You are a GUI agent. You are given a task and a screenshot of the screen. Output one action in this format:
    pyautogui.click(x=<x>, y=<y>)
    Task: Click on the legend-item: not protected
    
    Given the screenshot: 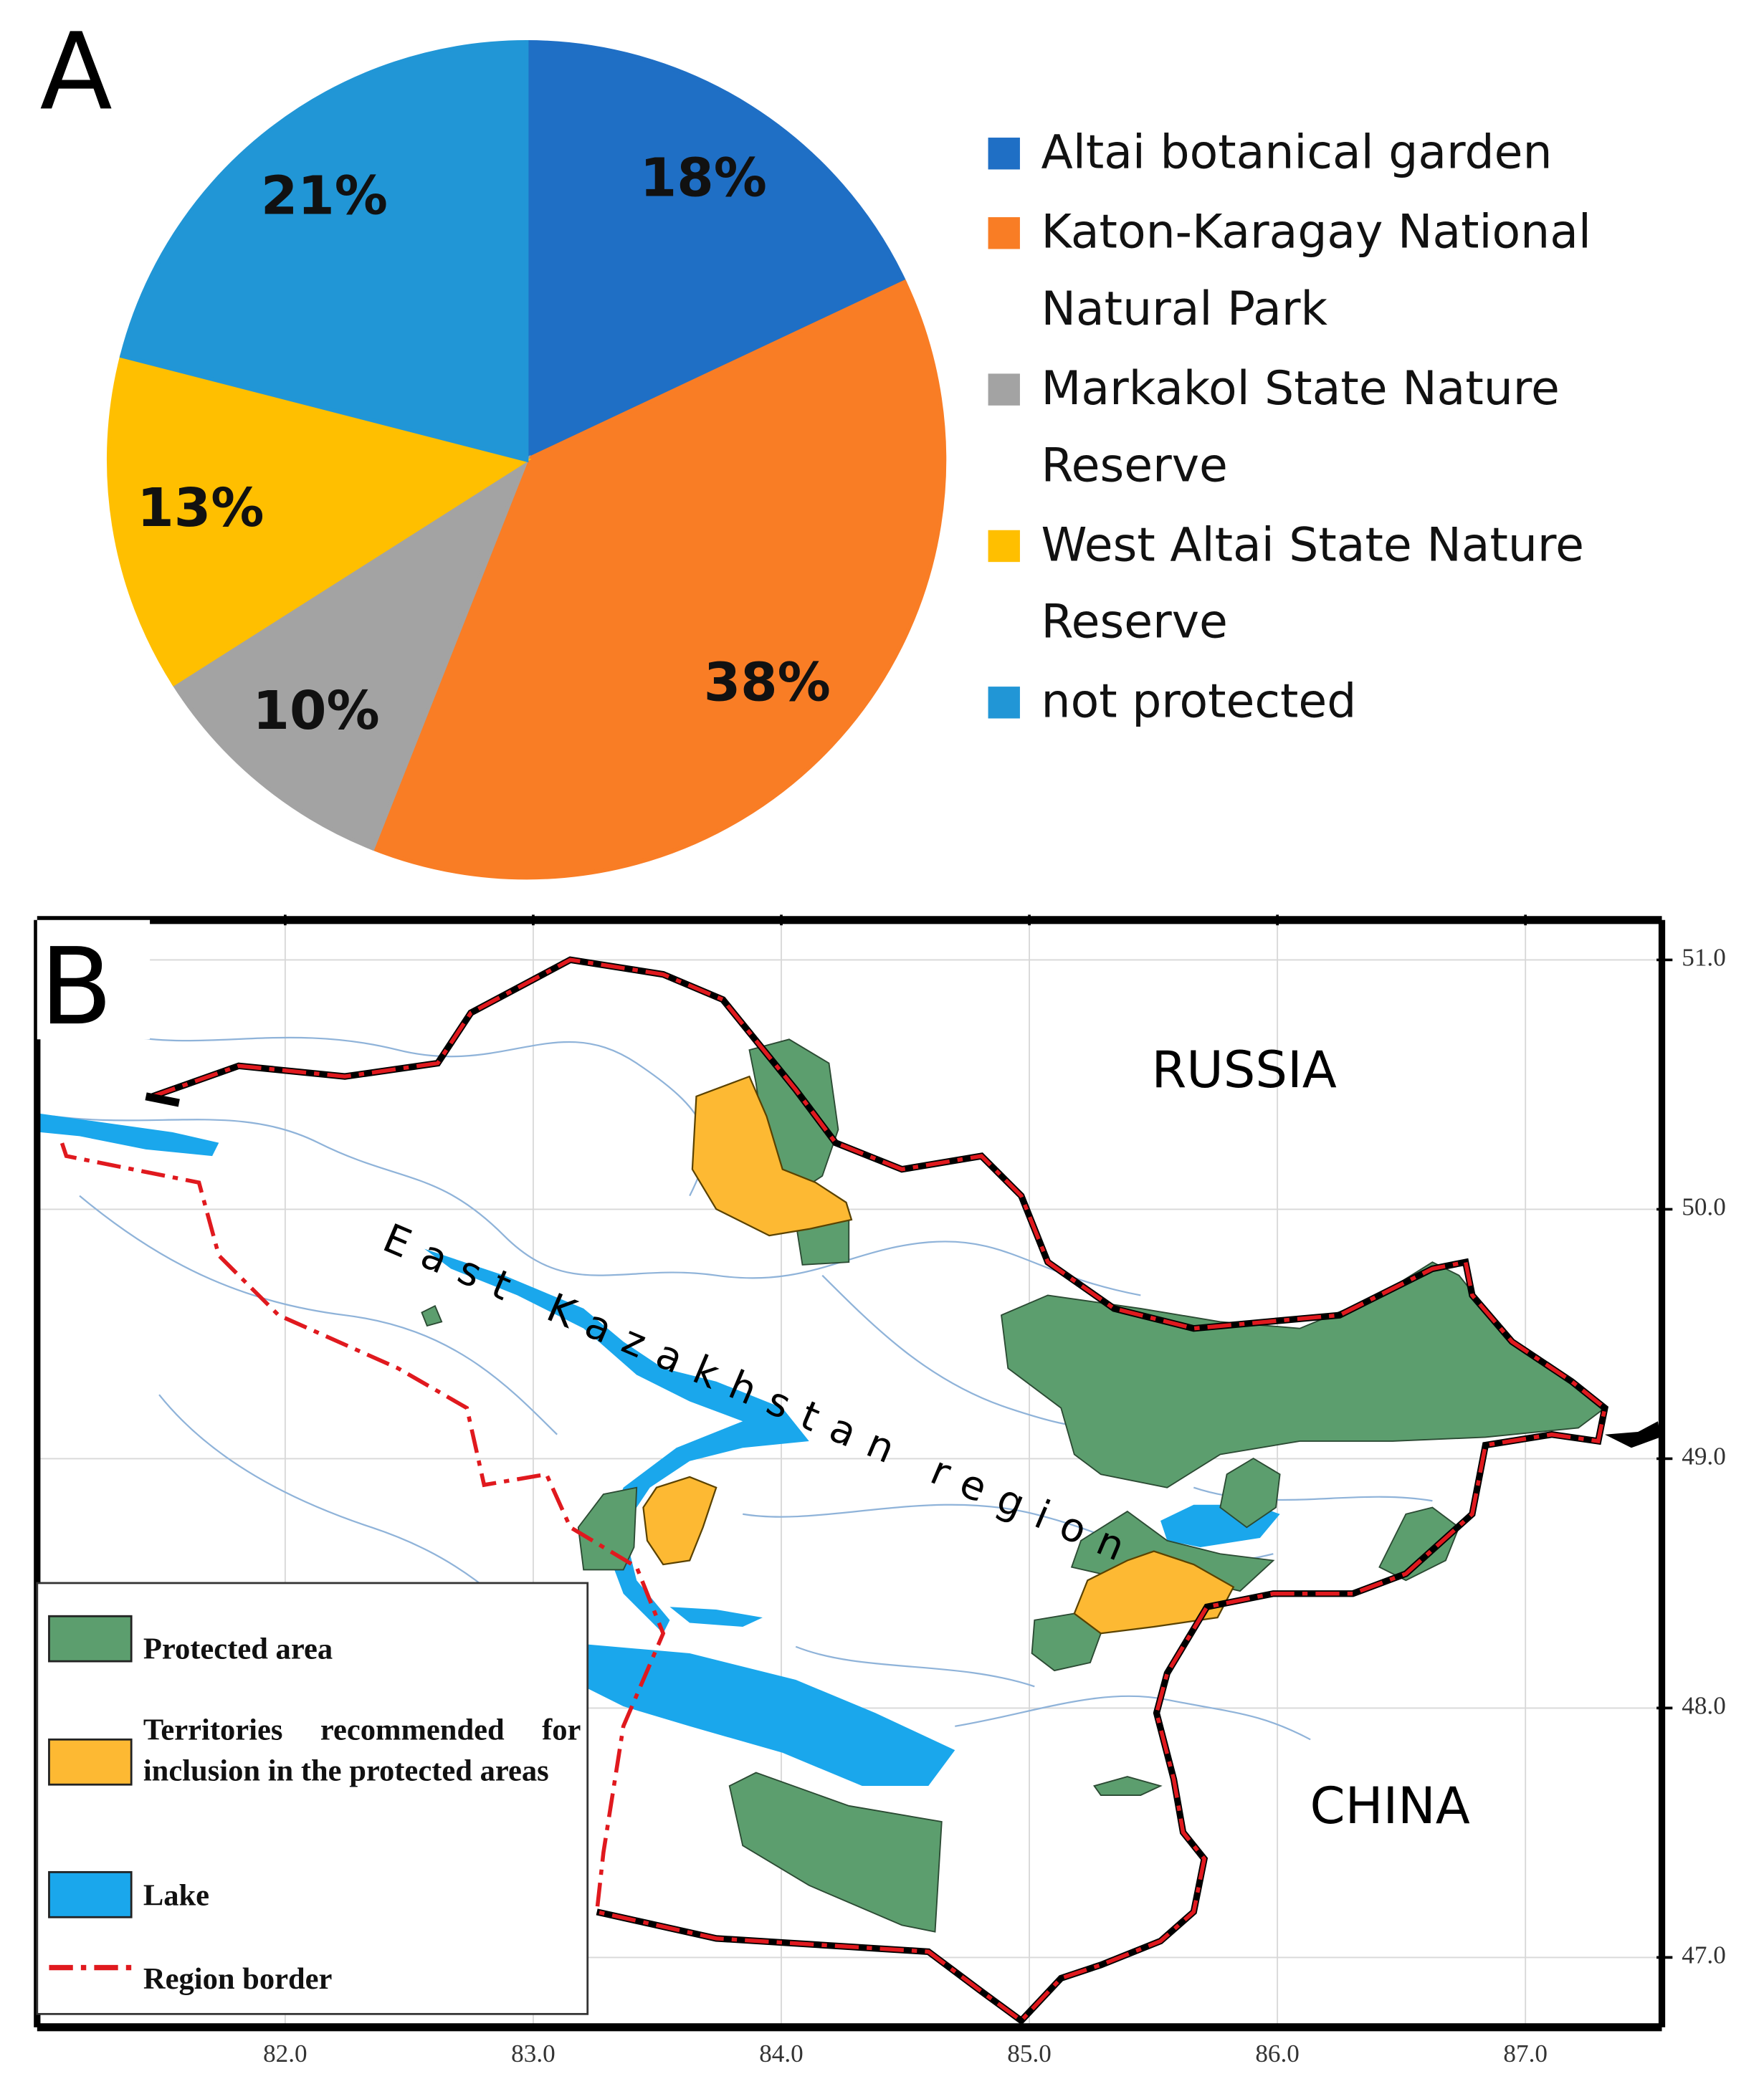 What is the action you would take?
    pyautogui.click(x=1300, y=702)
    